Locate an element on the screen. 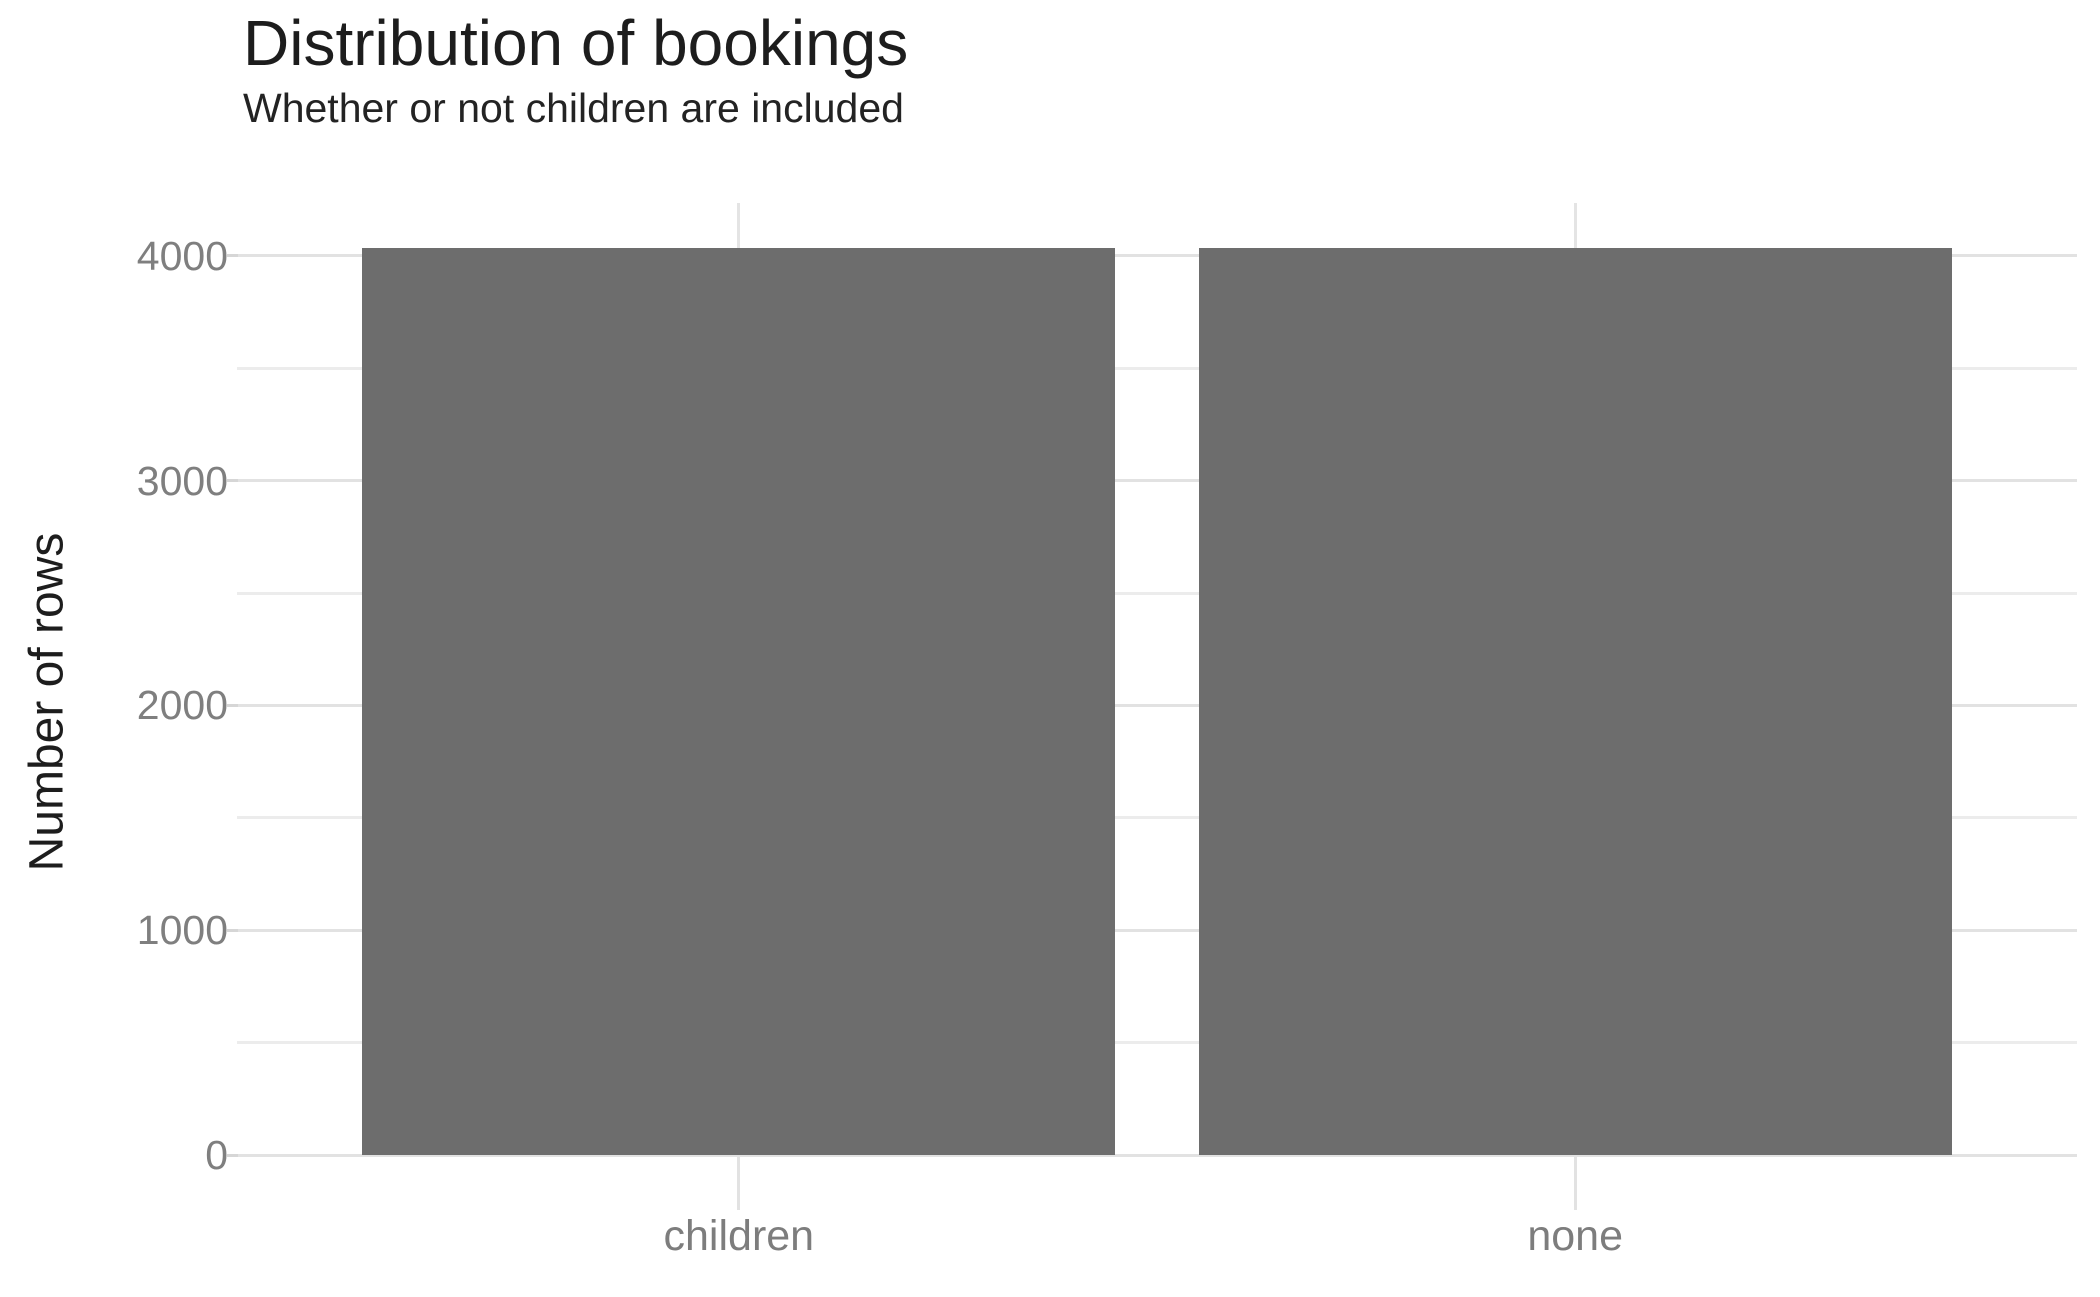 The height and width of the screenshot is (1297, 2100). y-tick-label: 3000 is located at coordinates (182, 480).